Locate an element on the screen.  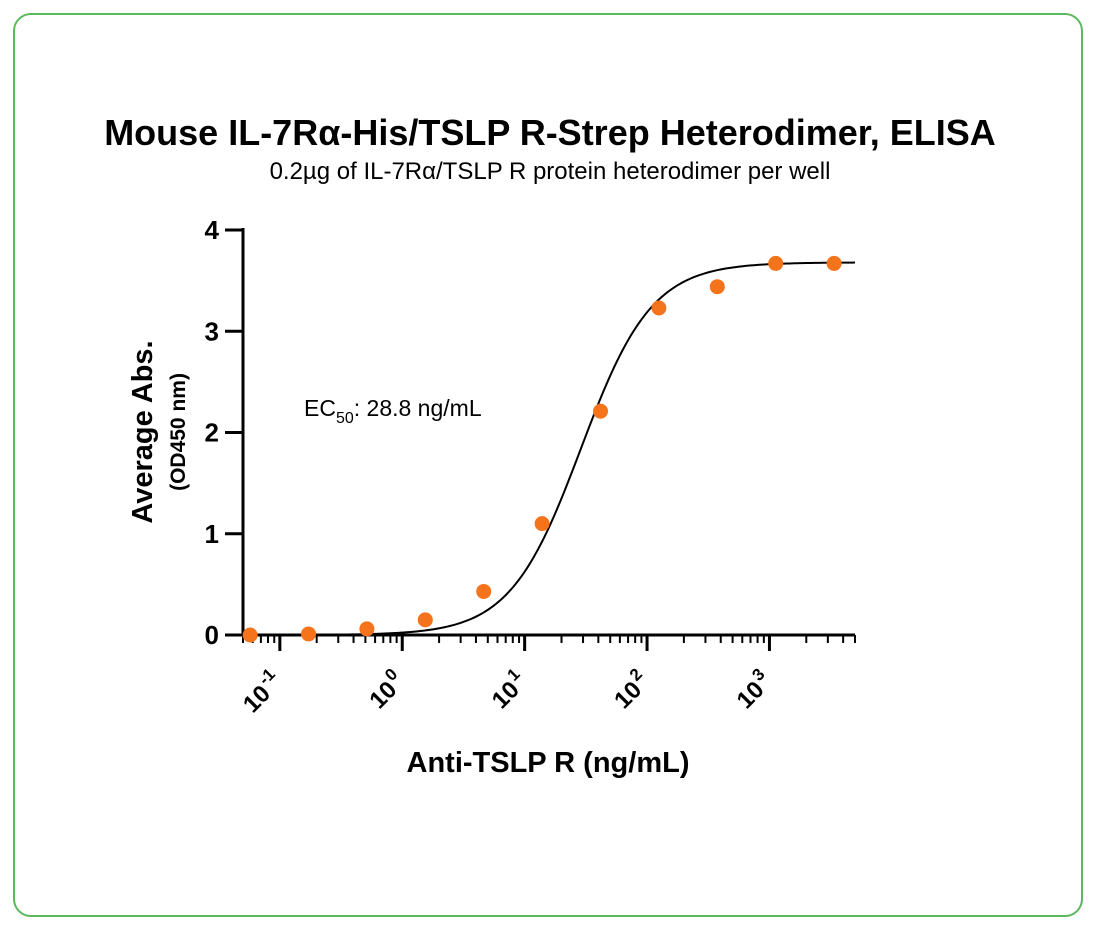
y-axis-label: Average Abs. is located at coordinates (143, 431).